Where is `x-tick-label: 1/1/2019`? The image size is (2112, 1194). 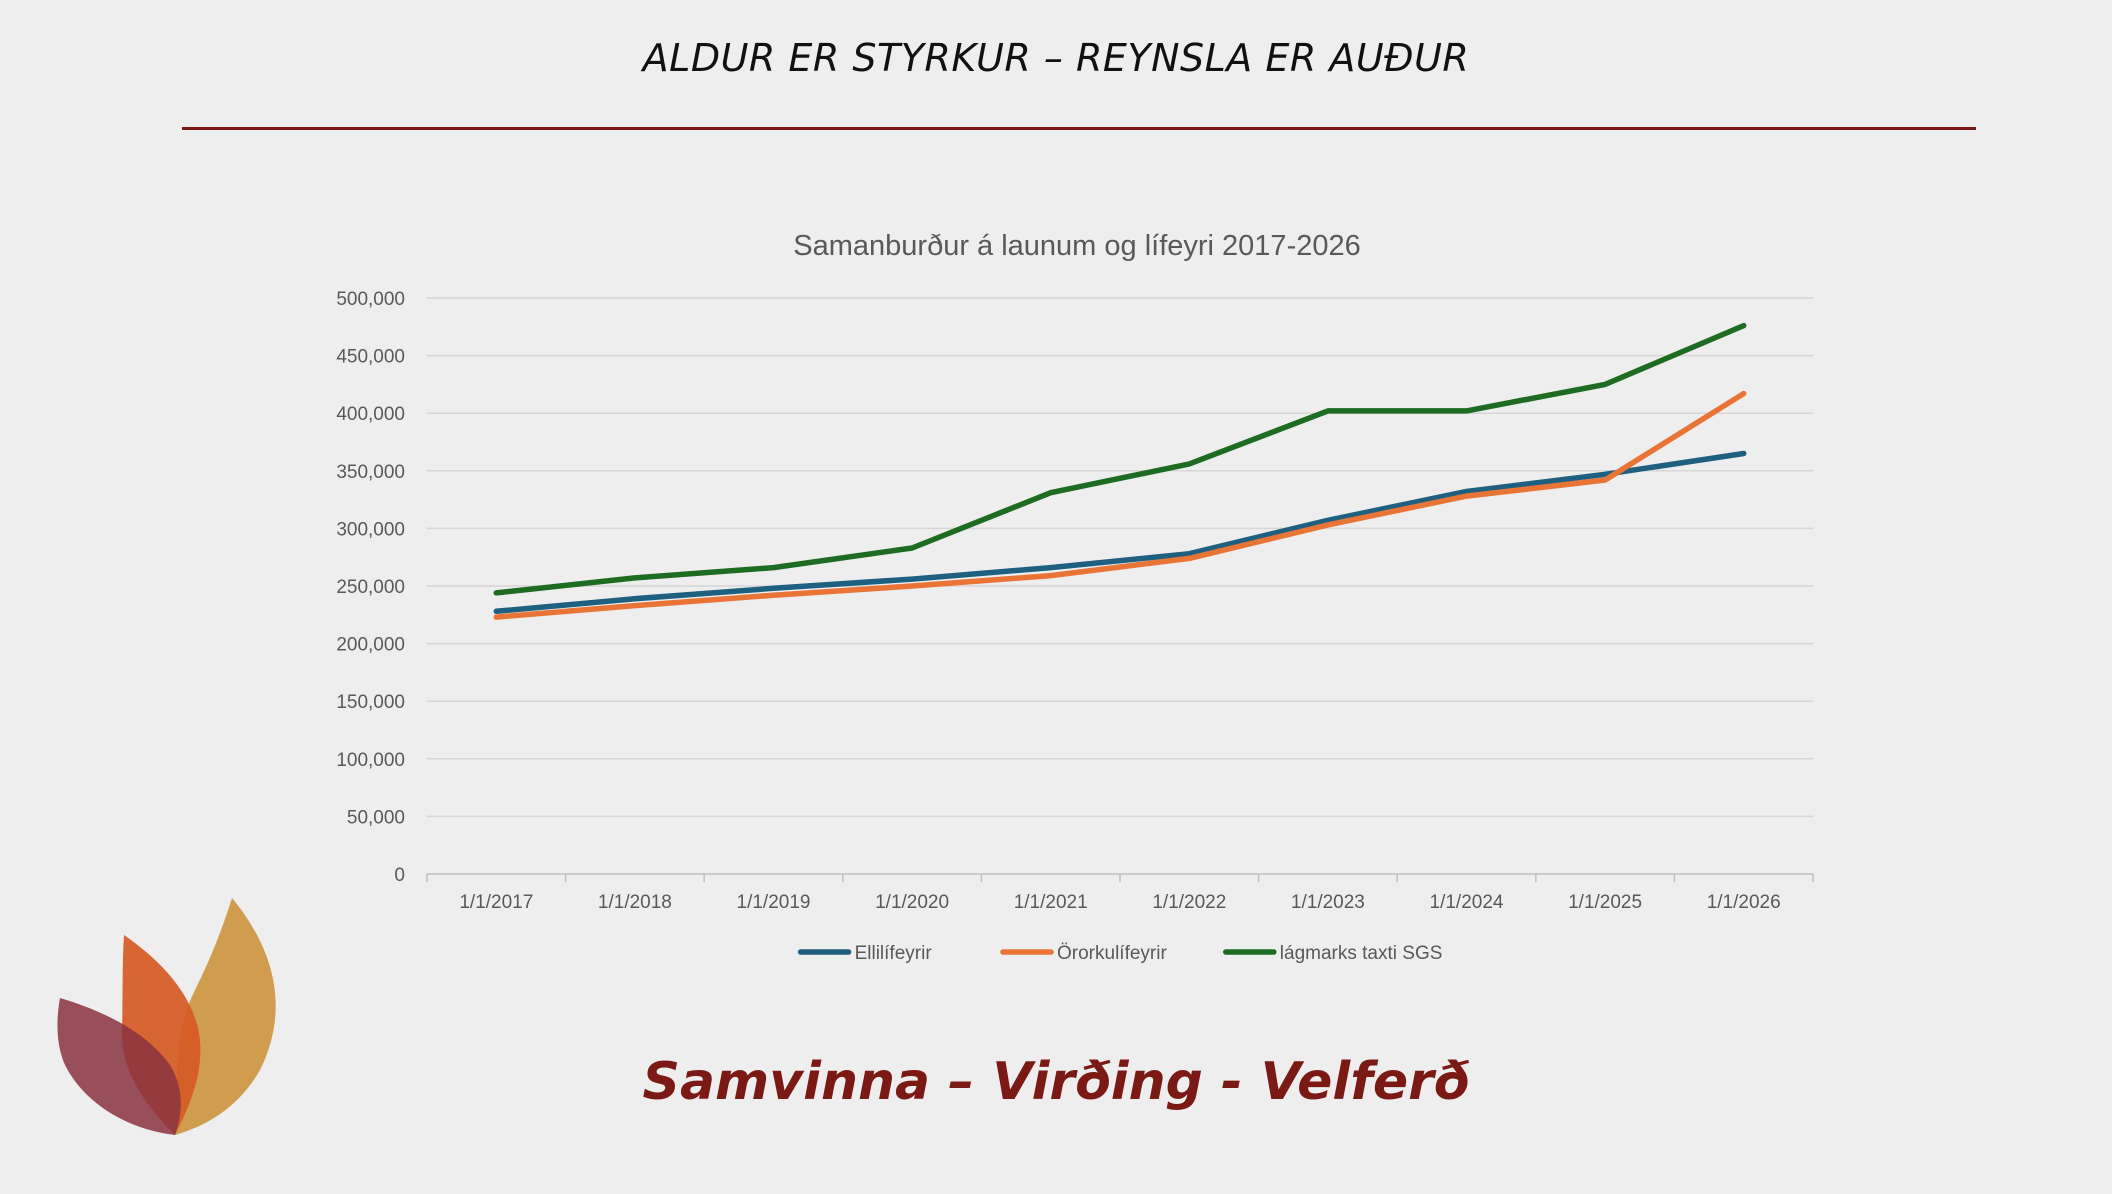 x-tick-label: 1/1/2019 is located at coordinates (774, 902).